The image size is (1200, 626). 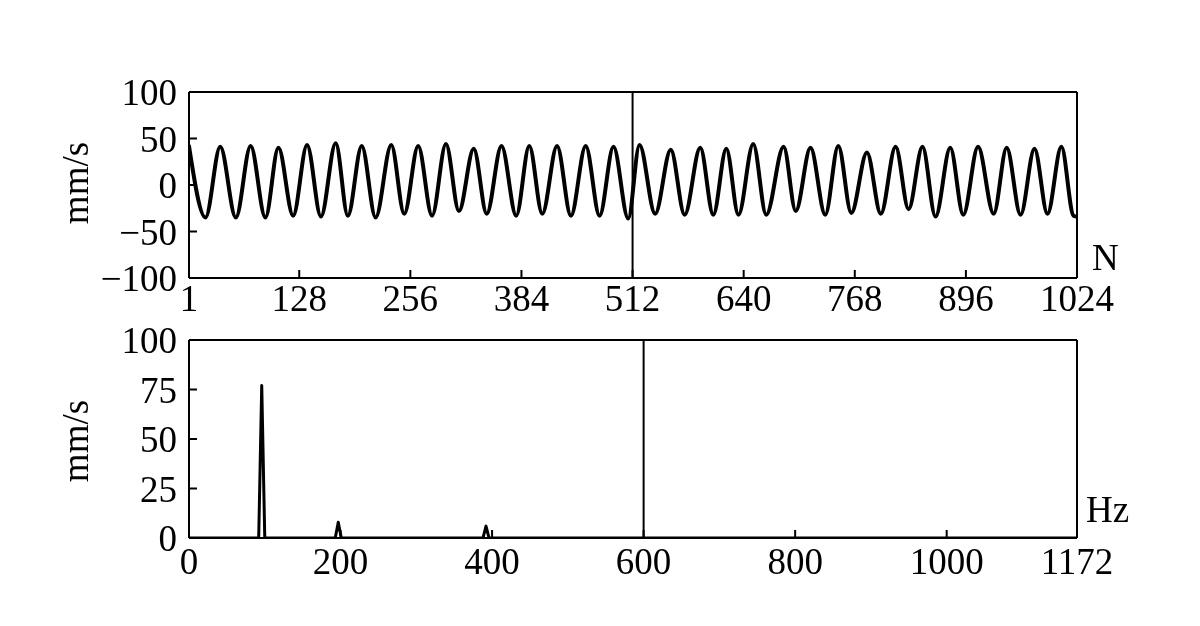 What do you see at coordinates (1108, 509) in the screenshot?
I see `x-axis-title: Hz` at bounding box center [1108, 509].